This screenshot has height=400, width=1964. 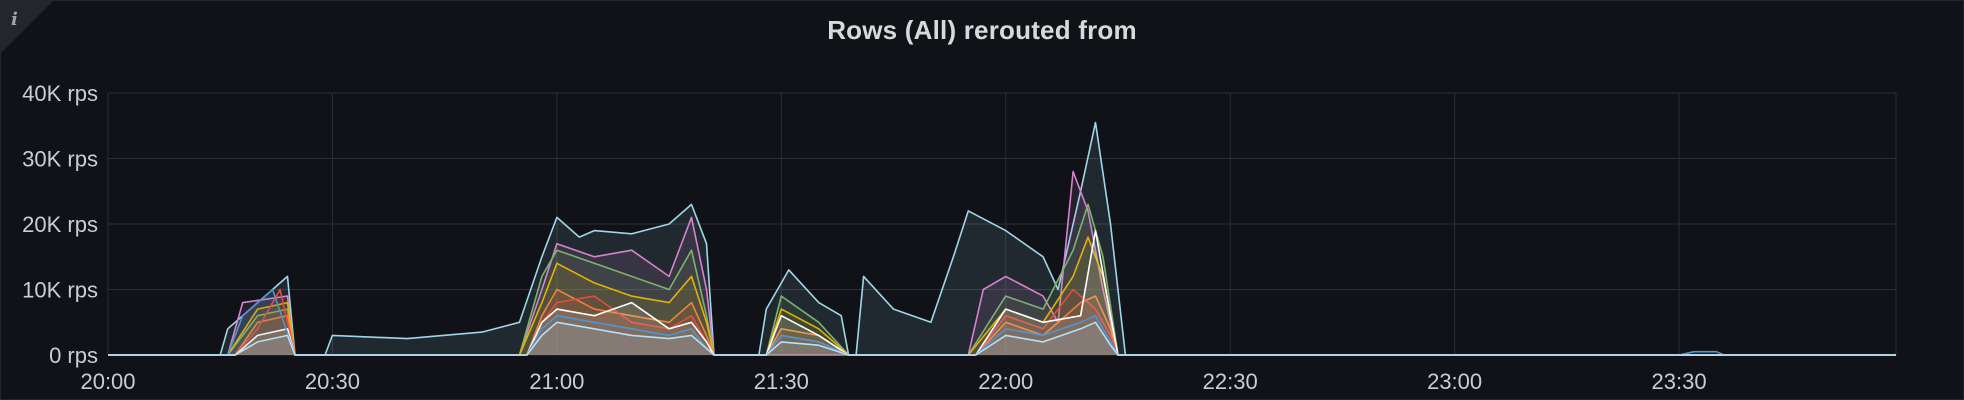 I want to click on x-tick-label: 22:30, so click(x=1230, y=381).